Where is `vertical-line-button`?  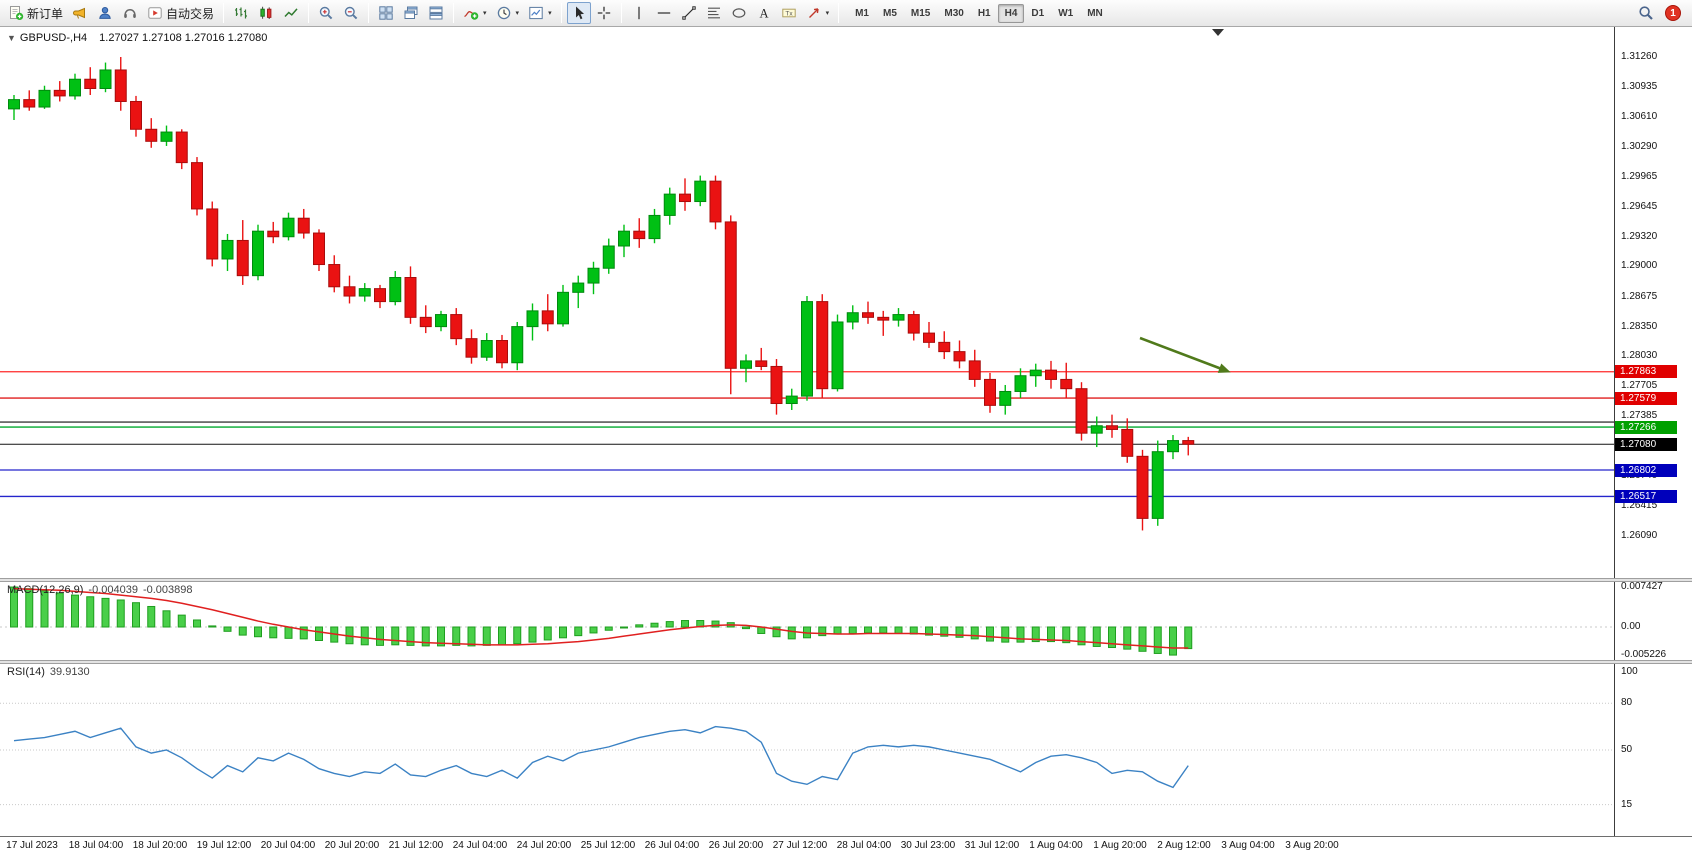
vertical-line-button is located at coordinates (639, 13).